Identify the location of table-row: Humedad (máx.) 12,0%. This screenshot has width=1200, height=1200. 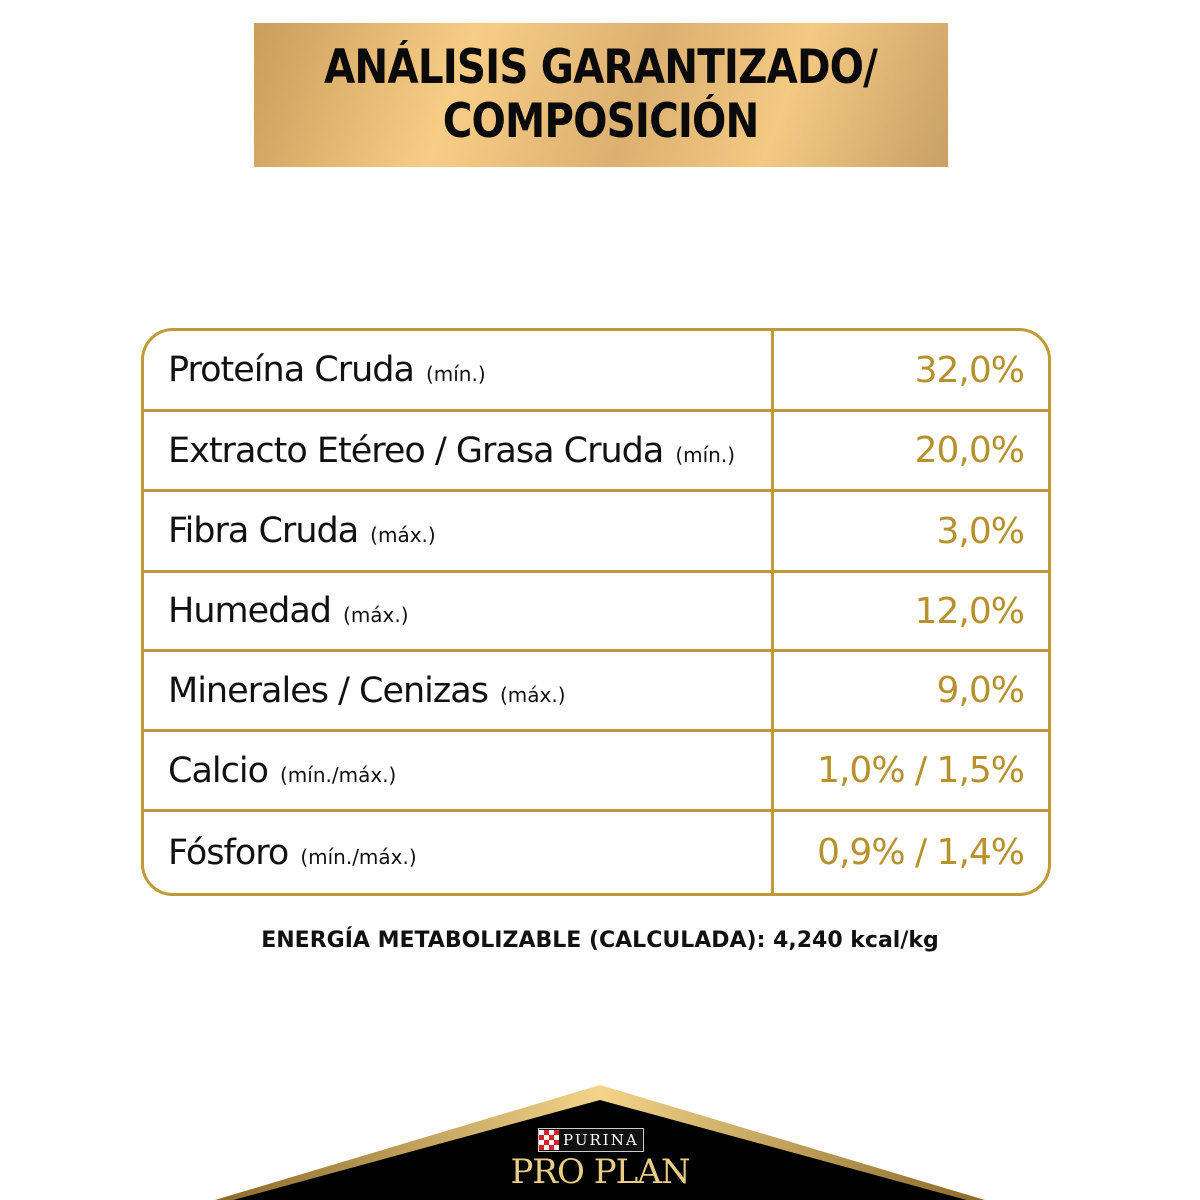
(596, 612).